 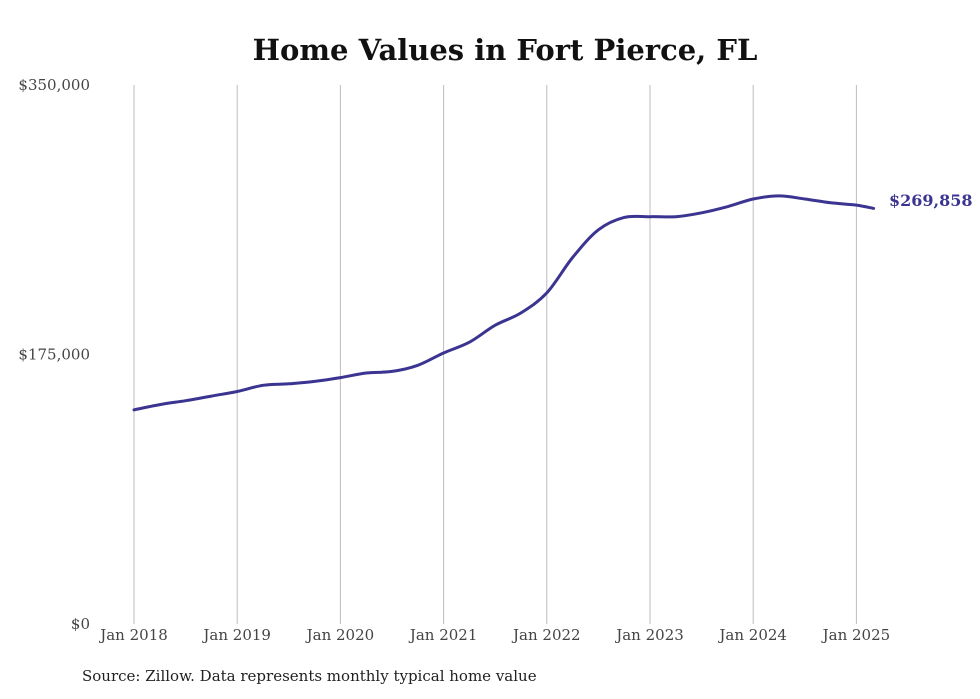 I want to click on x-tick-label: Jan 2020, so click(x=340, y=635).